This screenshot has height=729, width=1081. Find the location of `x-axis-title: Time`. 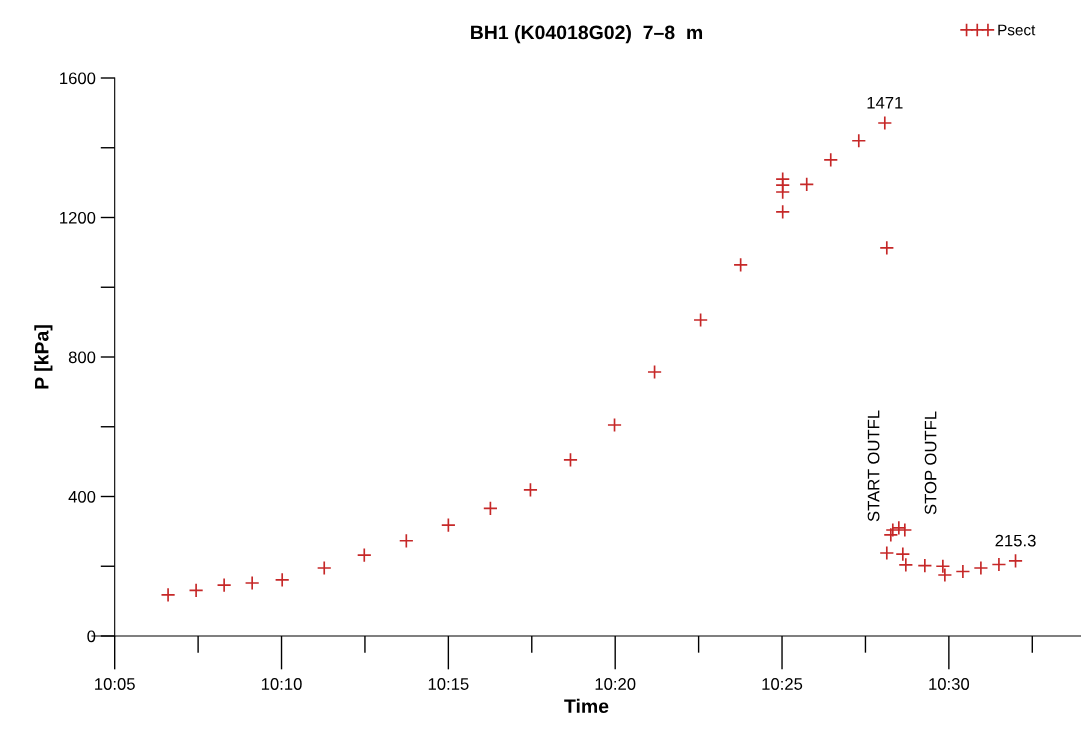

x-axis-title: Time is located at coordinates (586, 706).